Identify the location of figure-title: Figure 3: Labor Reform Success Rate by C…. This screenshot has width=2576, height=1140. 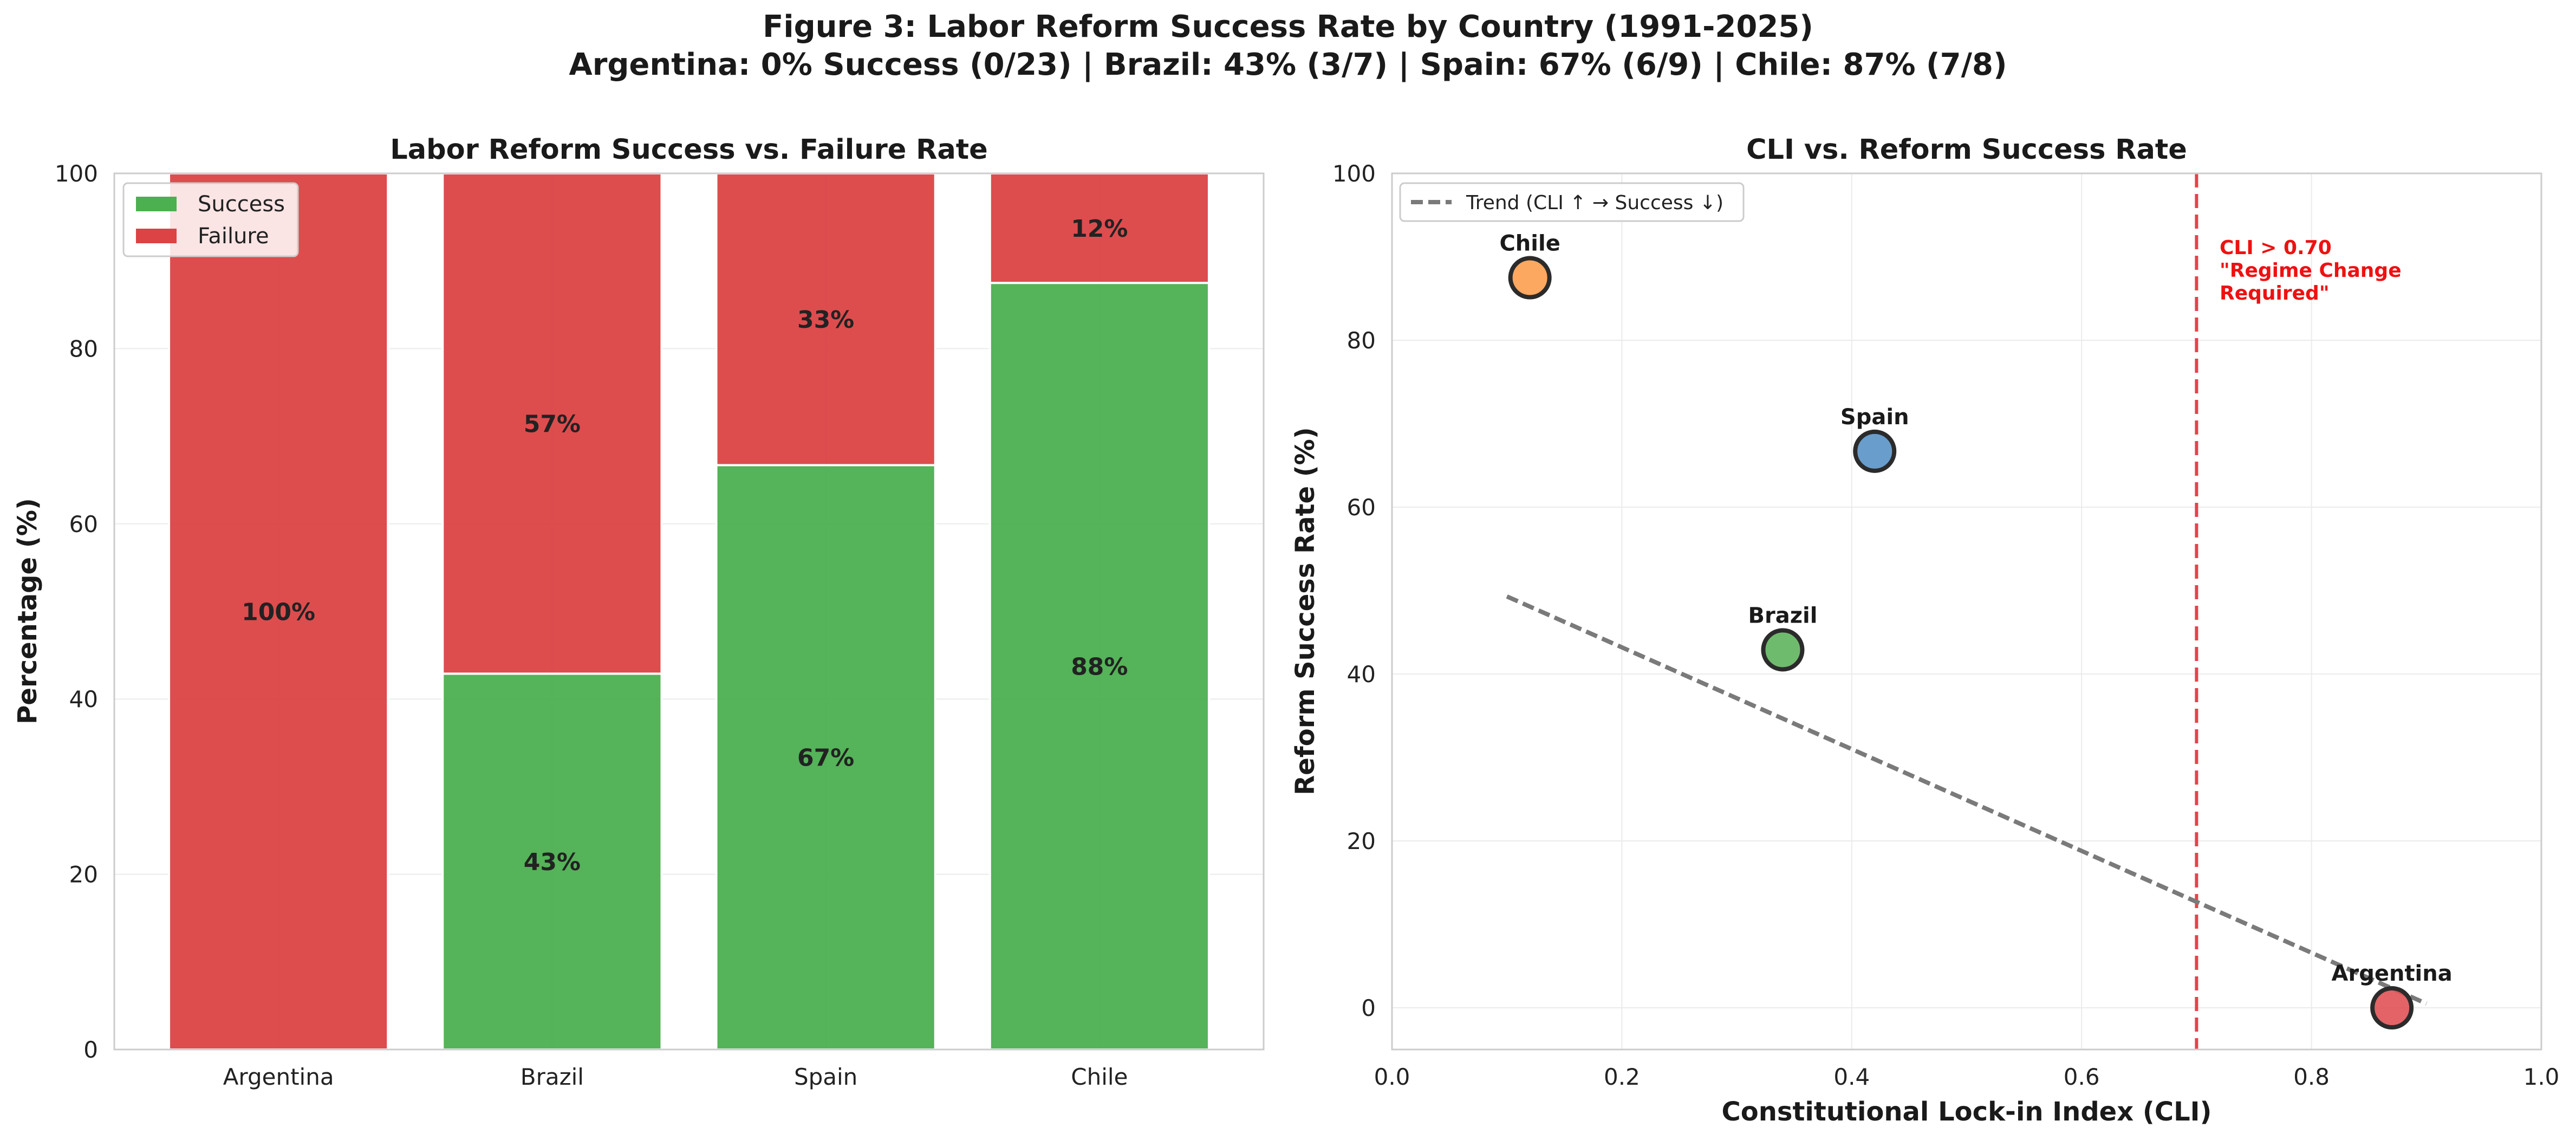
(1288, 26).